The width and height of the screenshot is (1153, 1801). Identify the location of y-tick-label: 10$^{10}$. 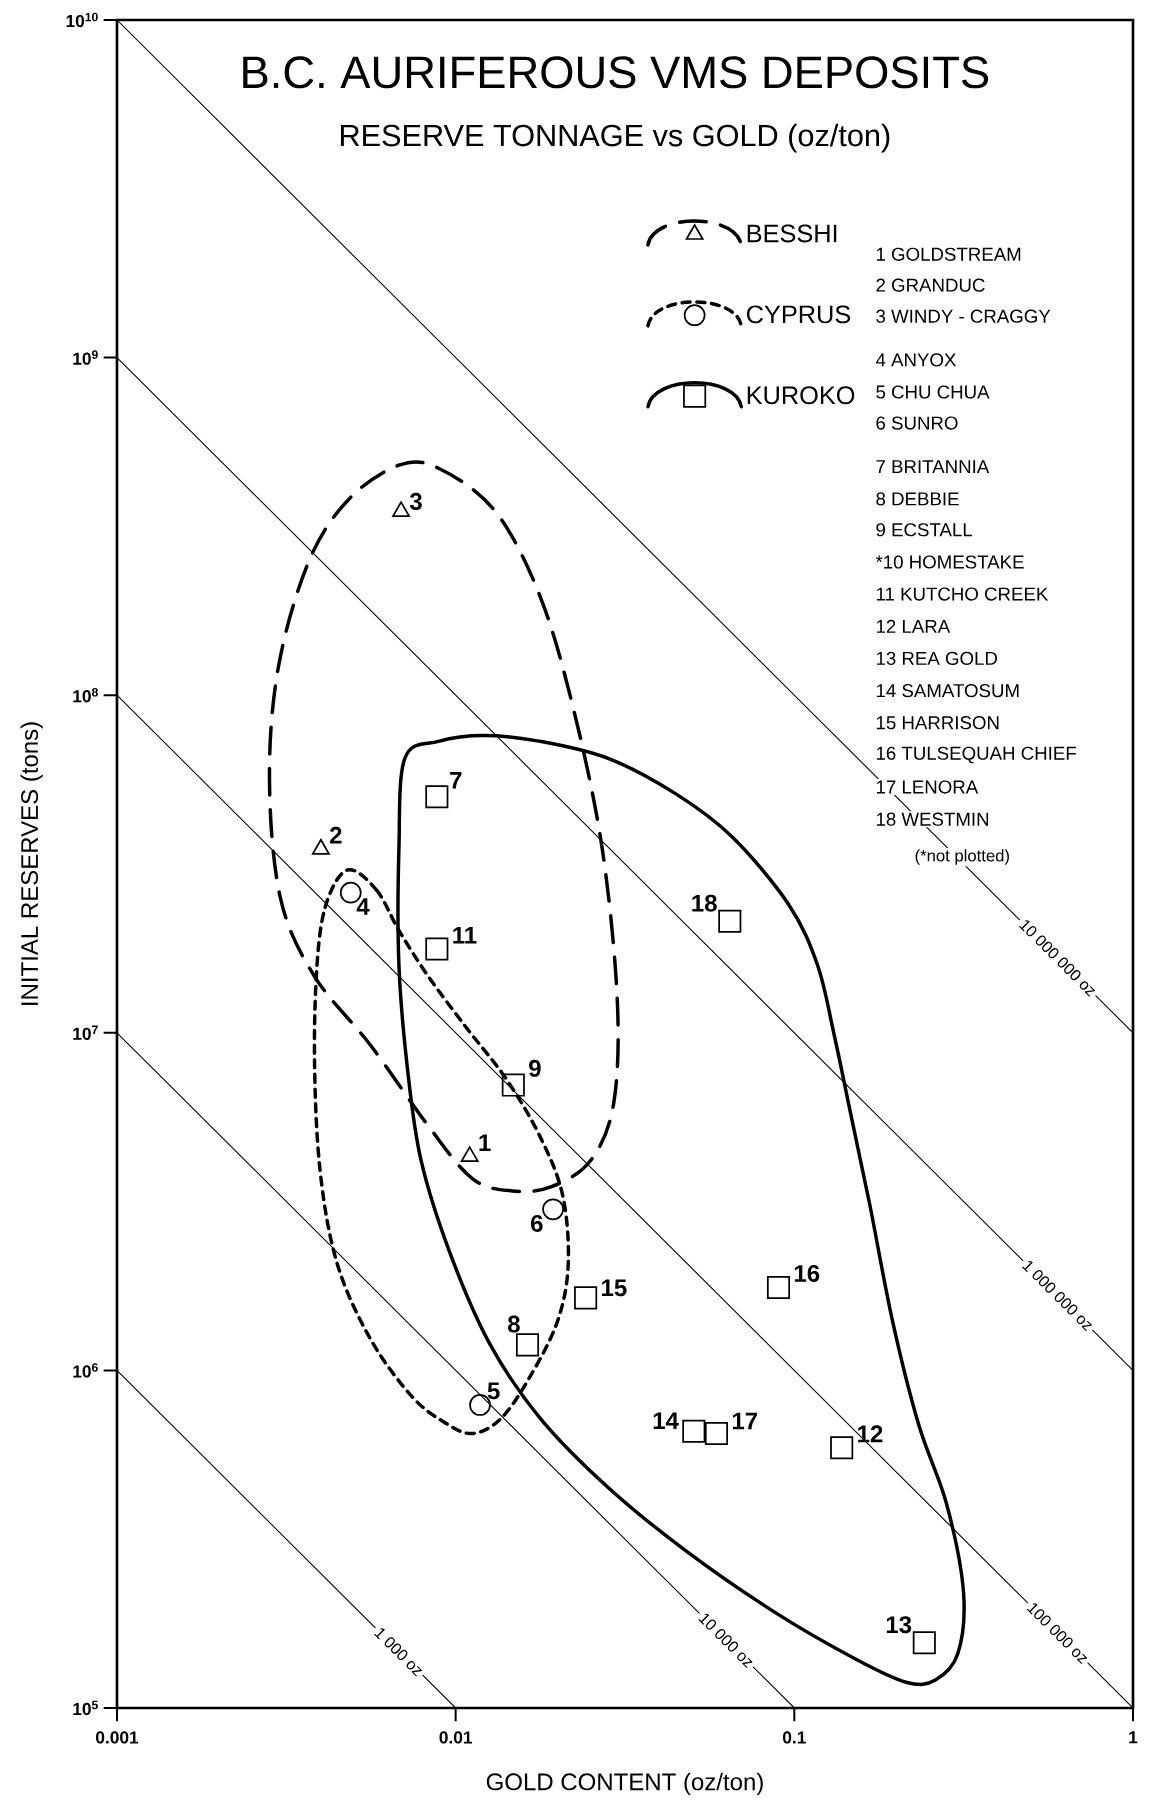
(82, 20).